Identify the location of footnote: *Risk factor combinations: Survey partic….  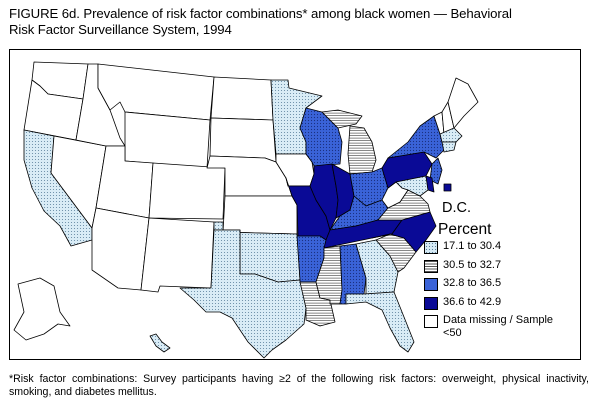
(299, 385).